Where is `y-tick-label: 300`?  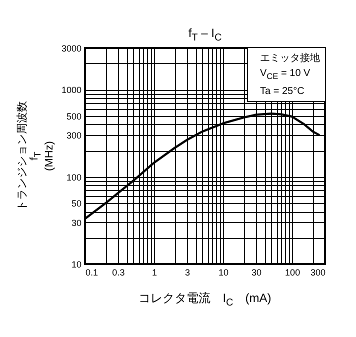 y-tick-label: 300 is located at coordinates (74, 135).